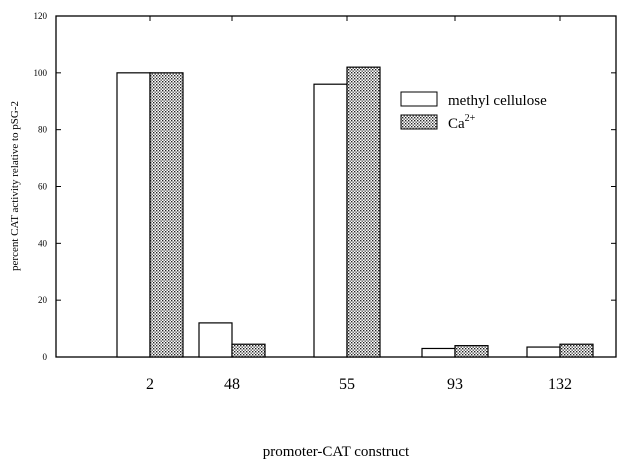 Image resolution: width=637 pixels, height=461 pixels. Describe the element at coordinates (150, 384) in the screenshot. I see `x-tick-label: 2` at that location.